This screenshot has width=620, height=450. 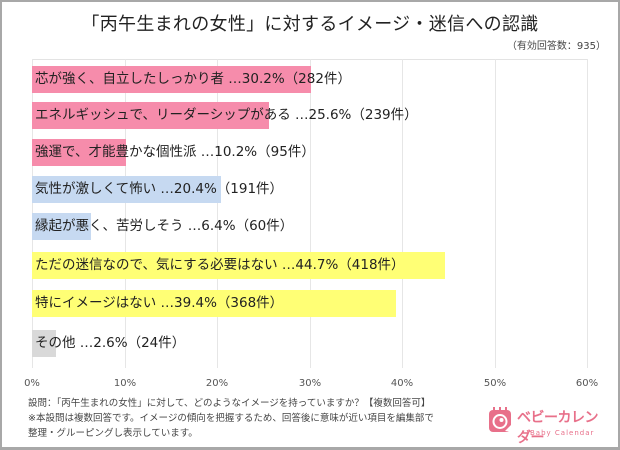 What do you see at coordinates (193, 79) in the screenshot?
I see `bar-label: 芯が強く、自立したしっかり者 …30.2%（282件）` at bounding box center [193, 79].